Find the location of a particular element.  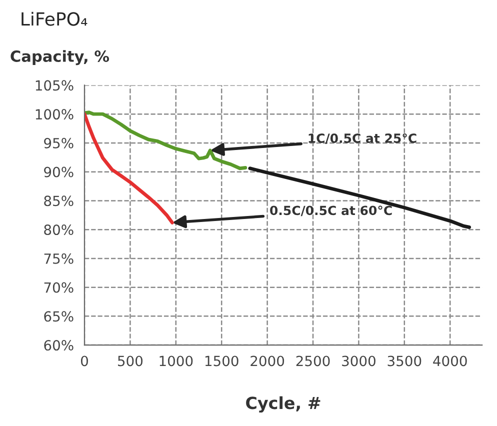

x-tick-label: 0 is located at coordinates (84, 361).